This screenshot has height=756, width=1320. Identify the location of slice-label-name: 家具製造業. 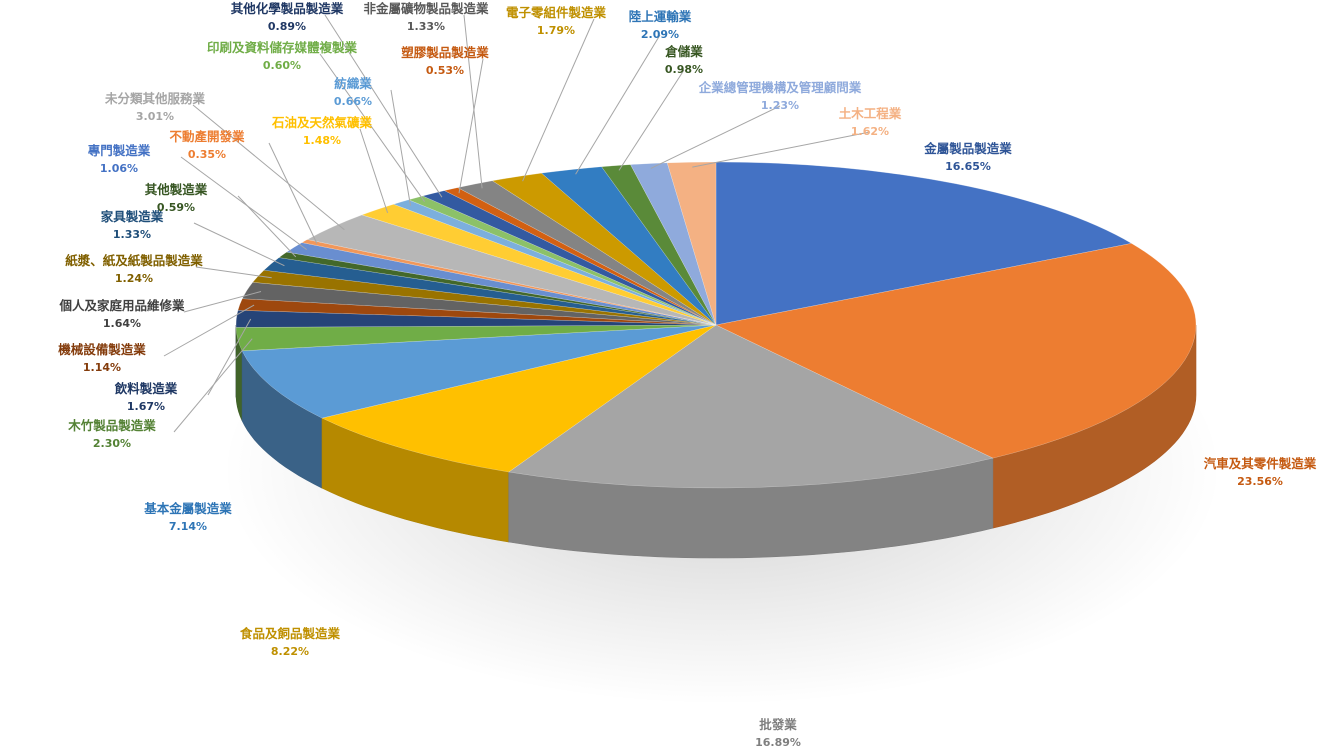
(132, 216).